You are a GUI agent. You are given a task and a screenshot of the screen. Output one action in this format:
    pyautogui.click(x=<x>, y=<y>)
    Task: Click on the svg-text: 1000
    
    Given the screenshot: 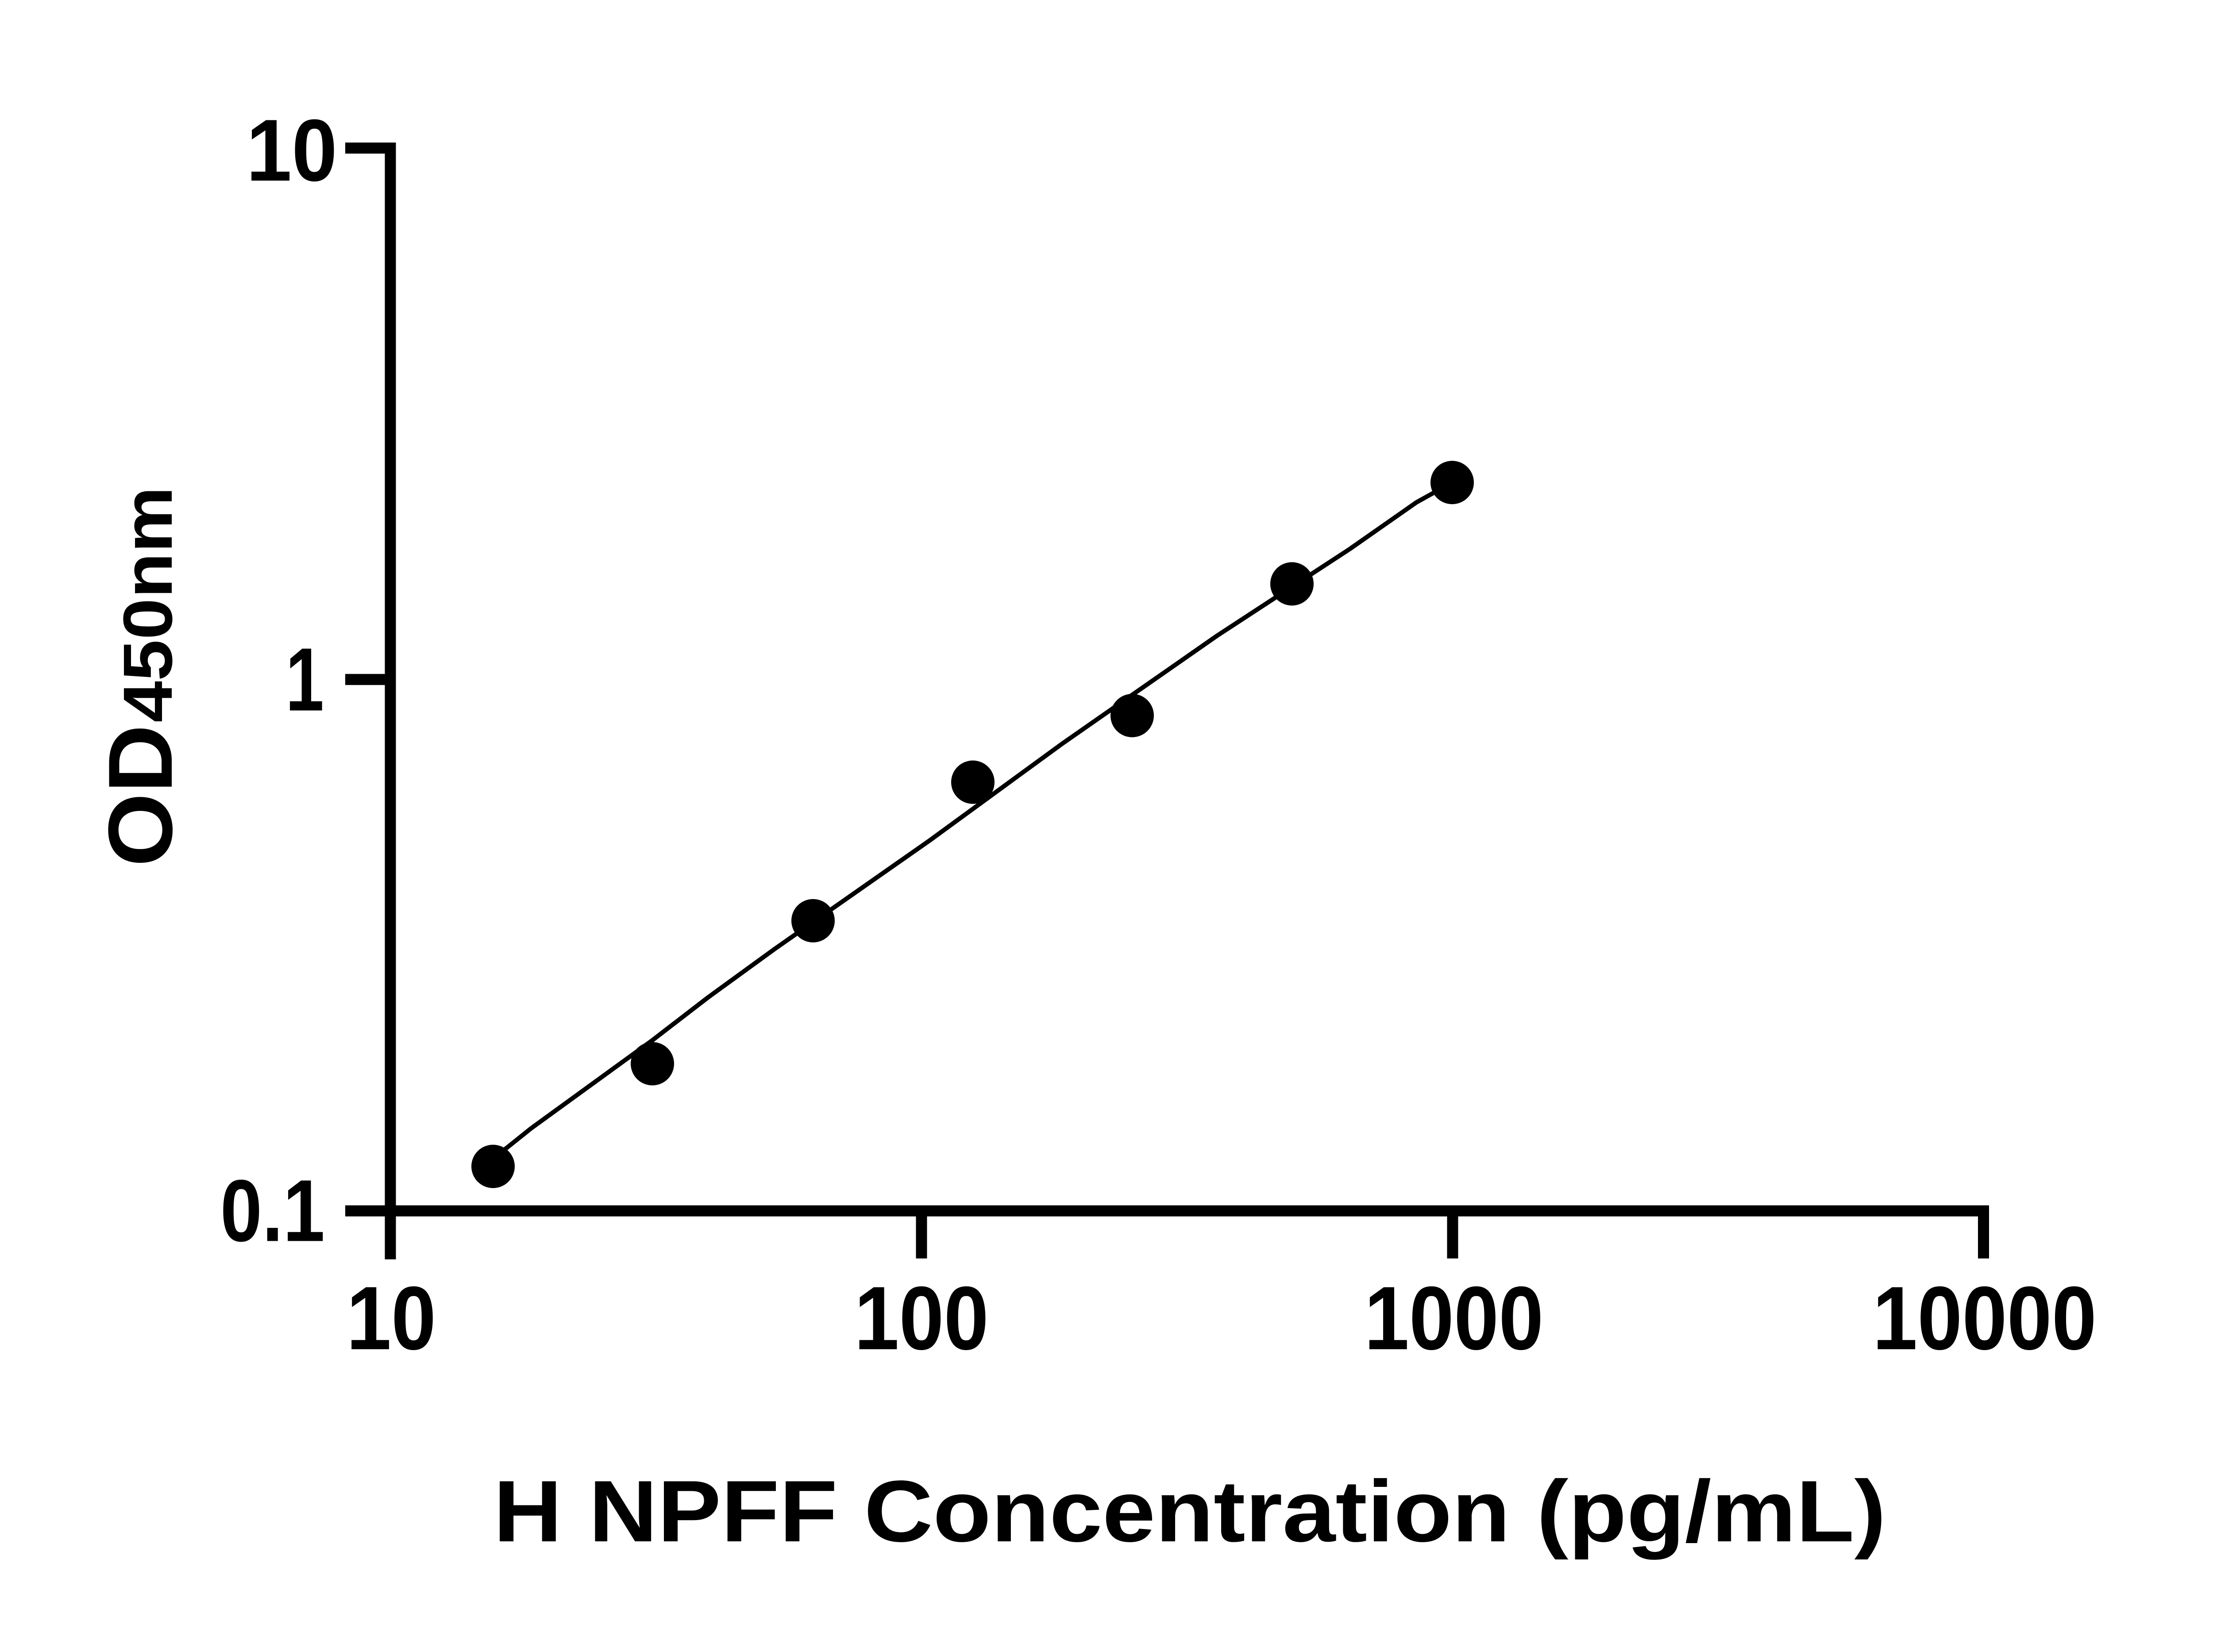 What is the action you would take?
    pyautogui.click(x=1454, y=1318)
    